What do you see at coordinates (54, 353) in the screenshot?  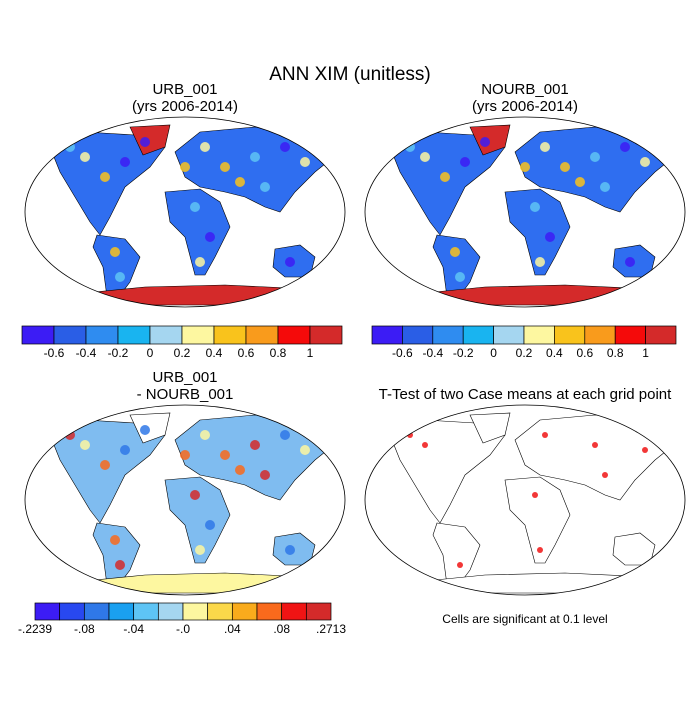 I see `colorbar-label: -0.6` at bounding box center [54, 353].